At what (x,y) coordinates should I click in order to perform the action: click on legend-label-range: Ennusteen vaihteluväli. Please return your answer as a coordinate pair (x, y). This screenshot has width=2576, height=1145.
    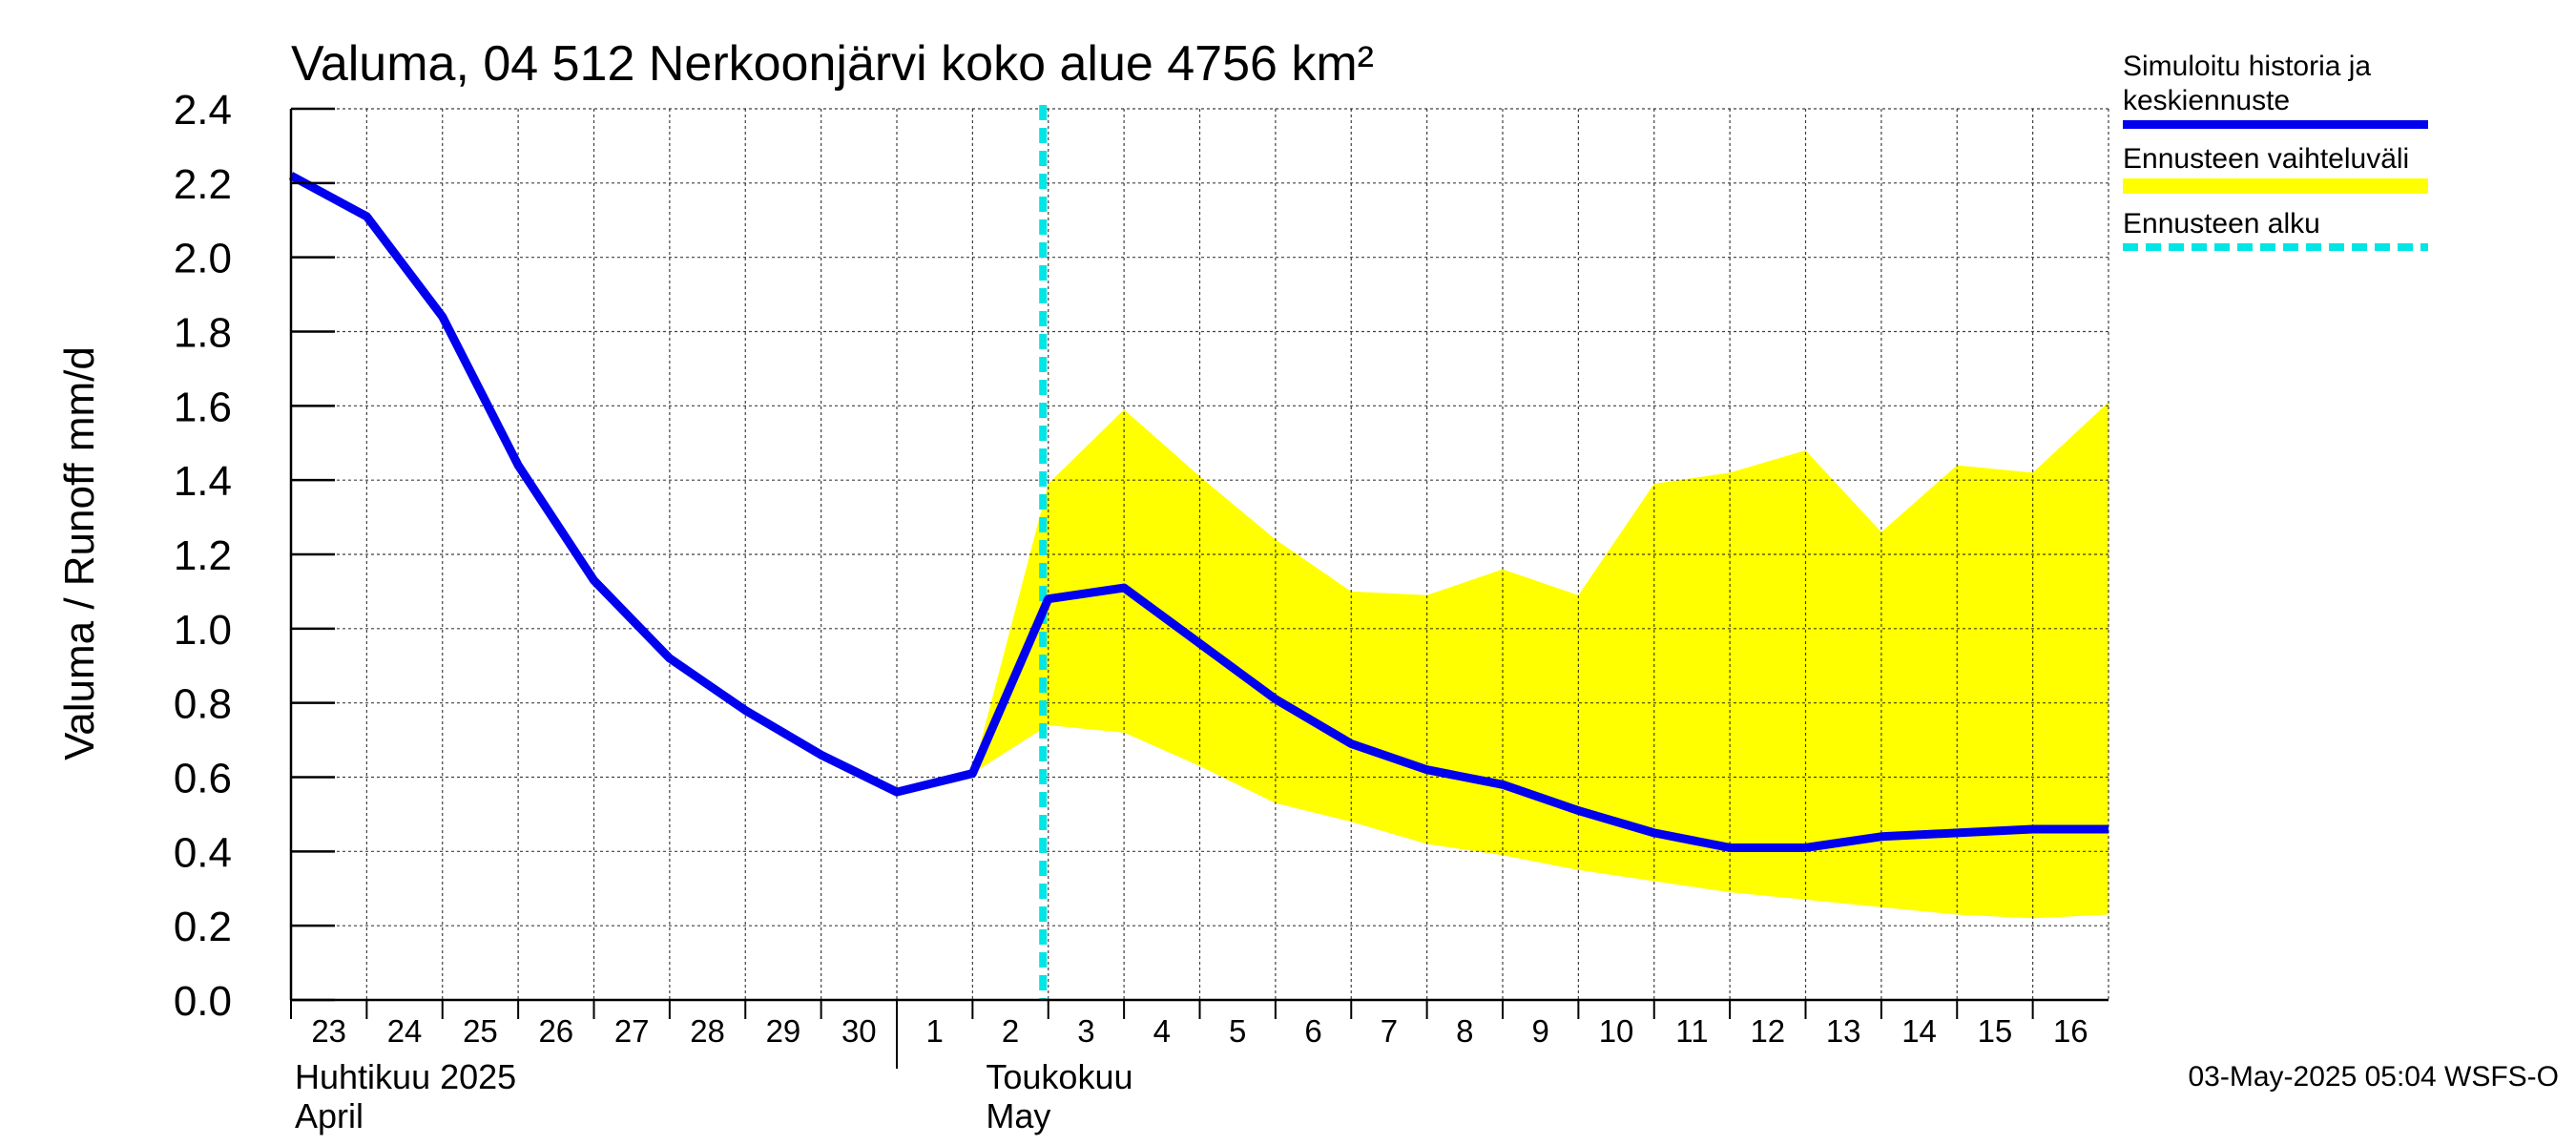
    Looking at the image, I should click on (2266, 159).